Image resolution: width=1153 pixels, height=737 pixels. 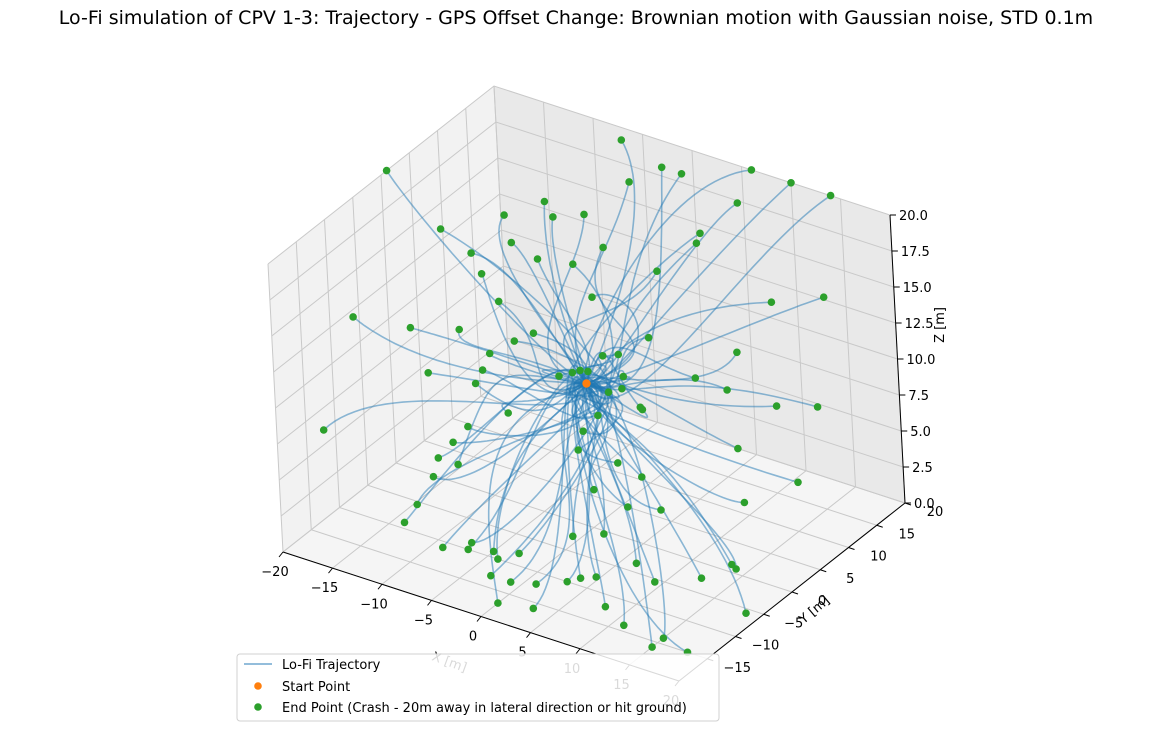 I want to click on y-tick-label: −5, so click(x=793, y=623).